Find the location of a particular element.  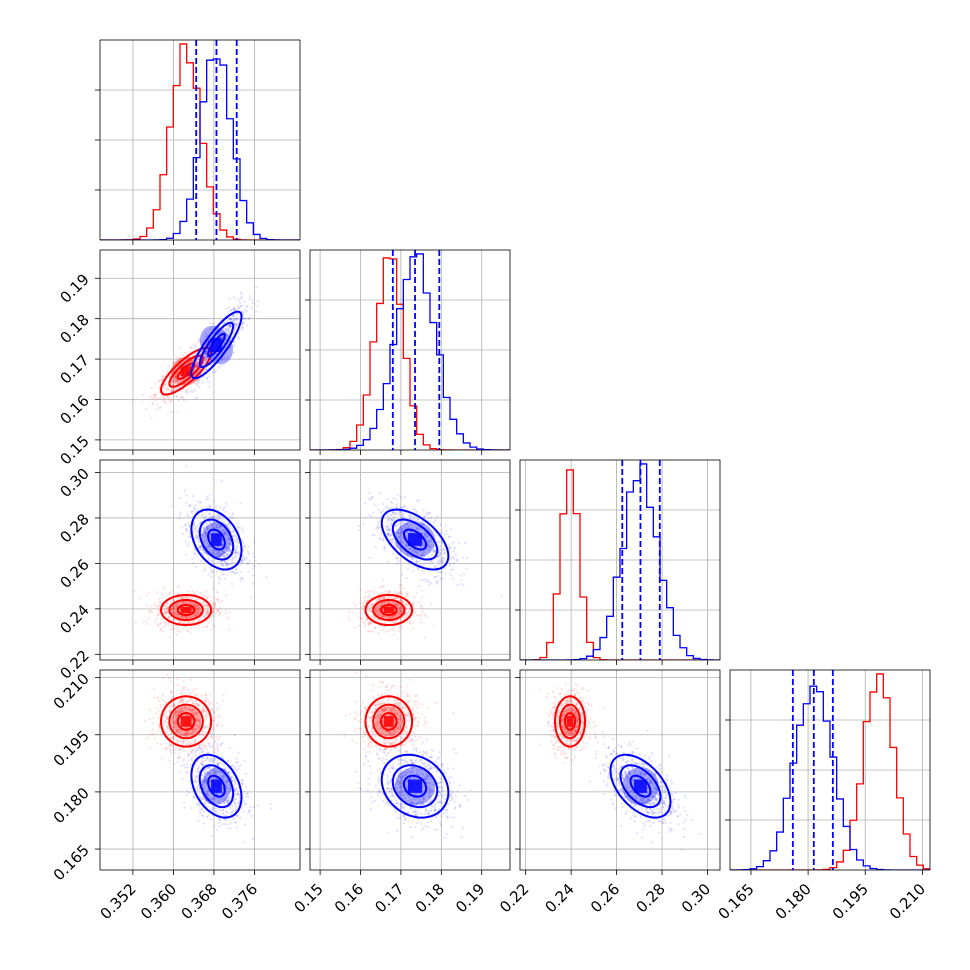

panel-1-0: 0.150.160.170.180.19 is located at coordinates (178, 358).